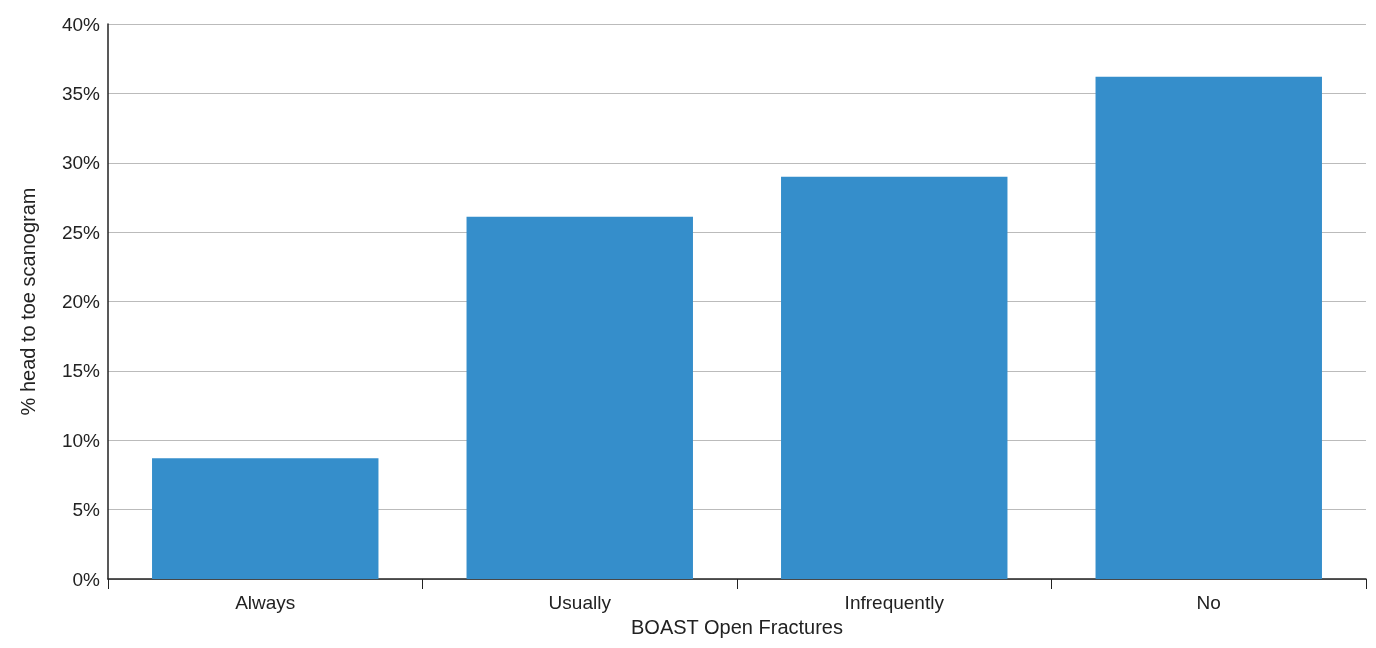 The image size is (1376, 648). What do you see at coordinates (81, 163) in the screenshot?
I see `y-tick-label: 30%` at bounding box center [81, 163].